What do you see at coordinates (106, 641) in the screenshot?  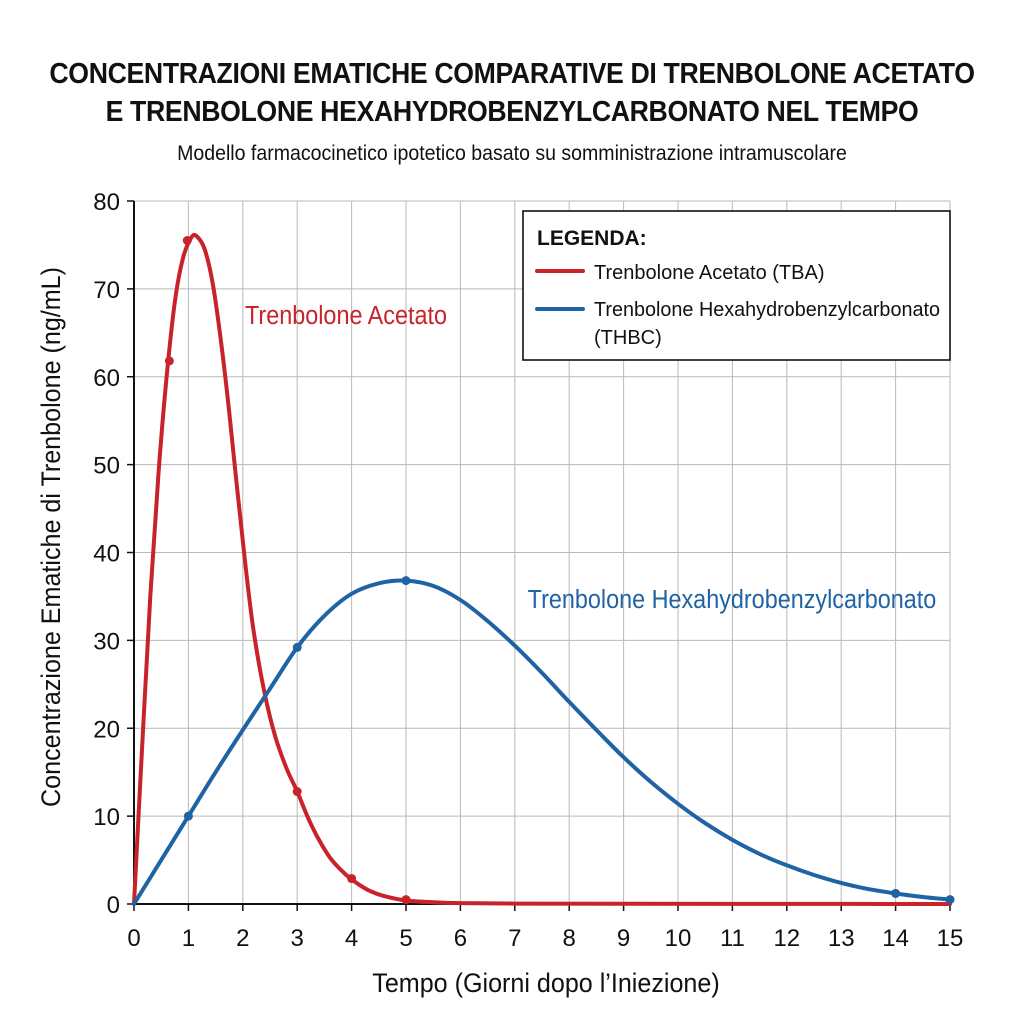 I see `y-tick-label: 30` at bounding box center [106, 641].